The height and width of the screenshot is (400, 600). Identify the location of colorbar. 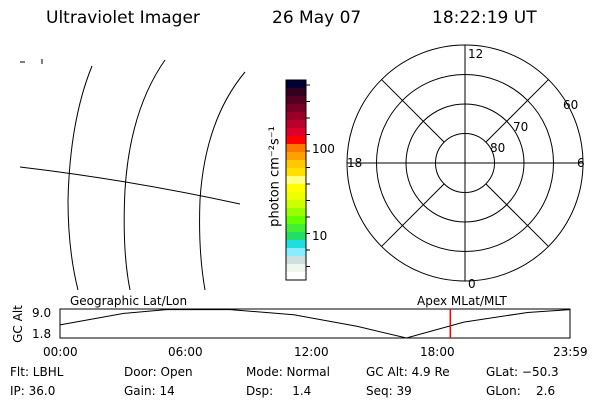
(297, 180).